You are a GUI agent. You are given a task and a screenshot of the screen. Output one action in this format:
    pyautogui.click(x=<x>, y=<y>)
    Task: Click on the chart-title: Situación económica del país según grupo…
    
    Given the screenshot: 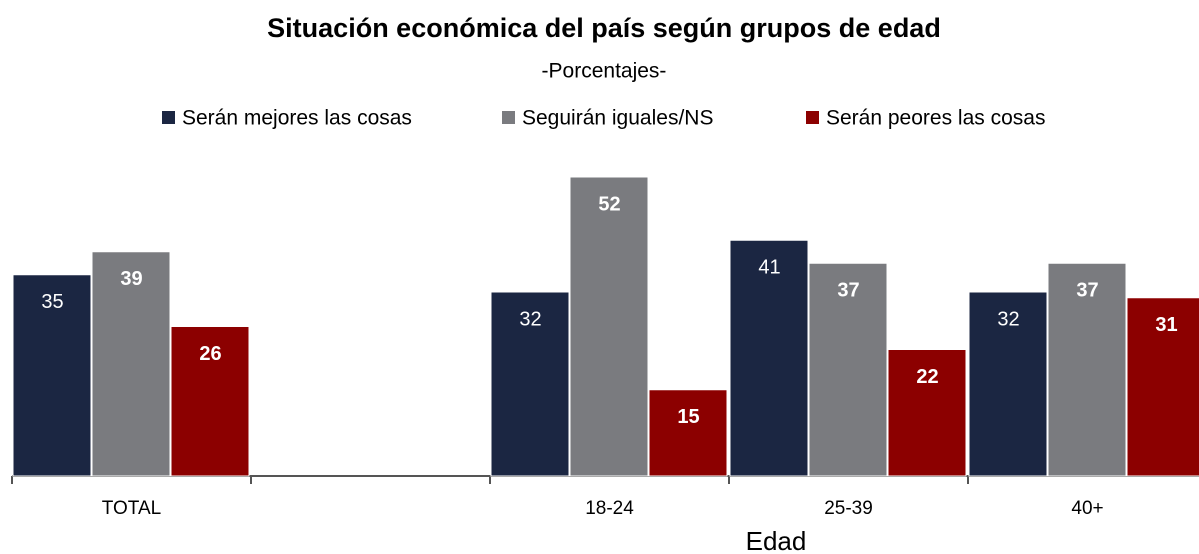 What is the action you would take?
    pyautogui.click(x=604, y=28)
    